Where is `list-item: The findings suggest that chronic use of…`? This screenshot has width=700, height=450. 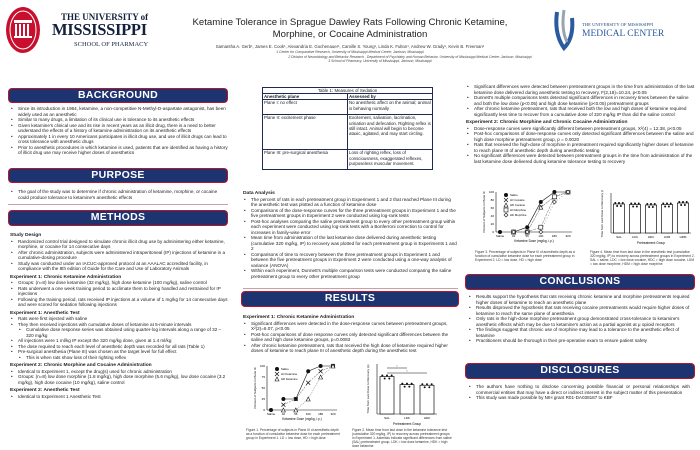 list-item: The findings suggest that chronic use of… is located at coordinates (579, 332).